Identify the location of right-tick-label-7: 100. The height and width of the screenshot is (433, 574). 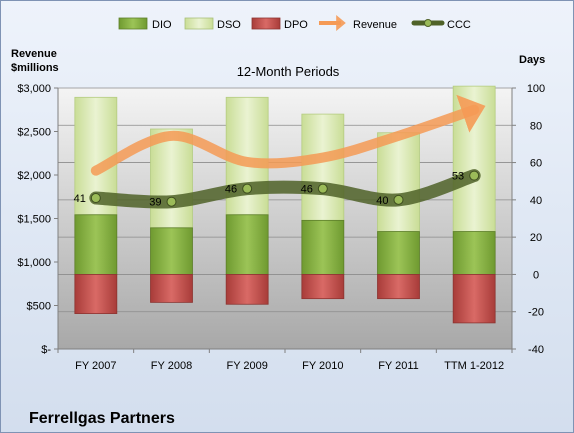
(536, 89).